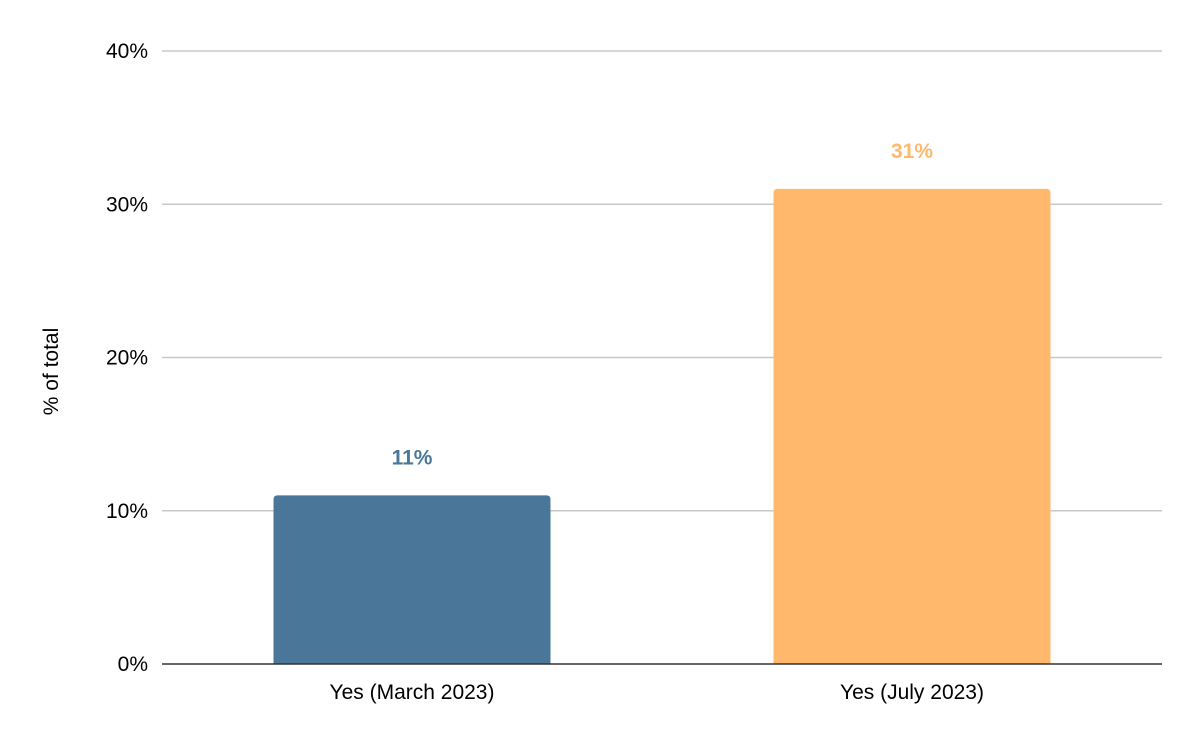  What do you see at coordinates (412, 457) in the screenshot?
I see `bar-value-label: 11%` at bounding box center [412, 457].